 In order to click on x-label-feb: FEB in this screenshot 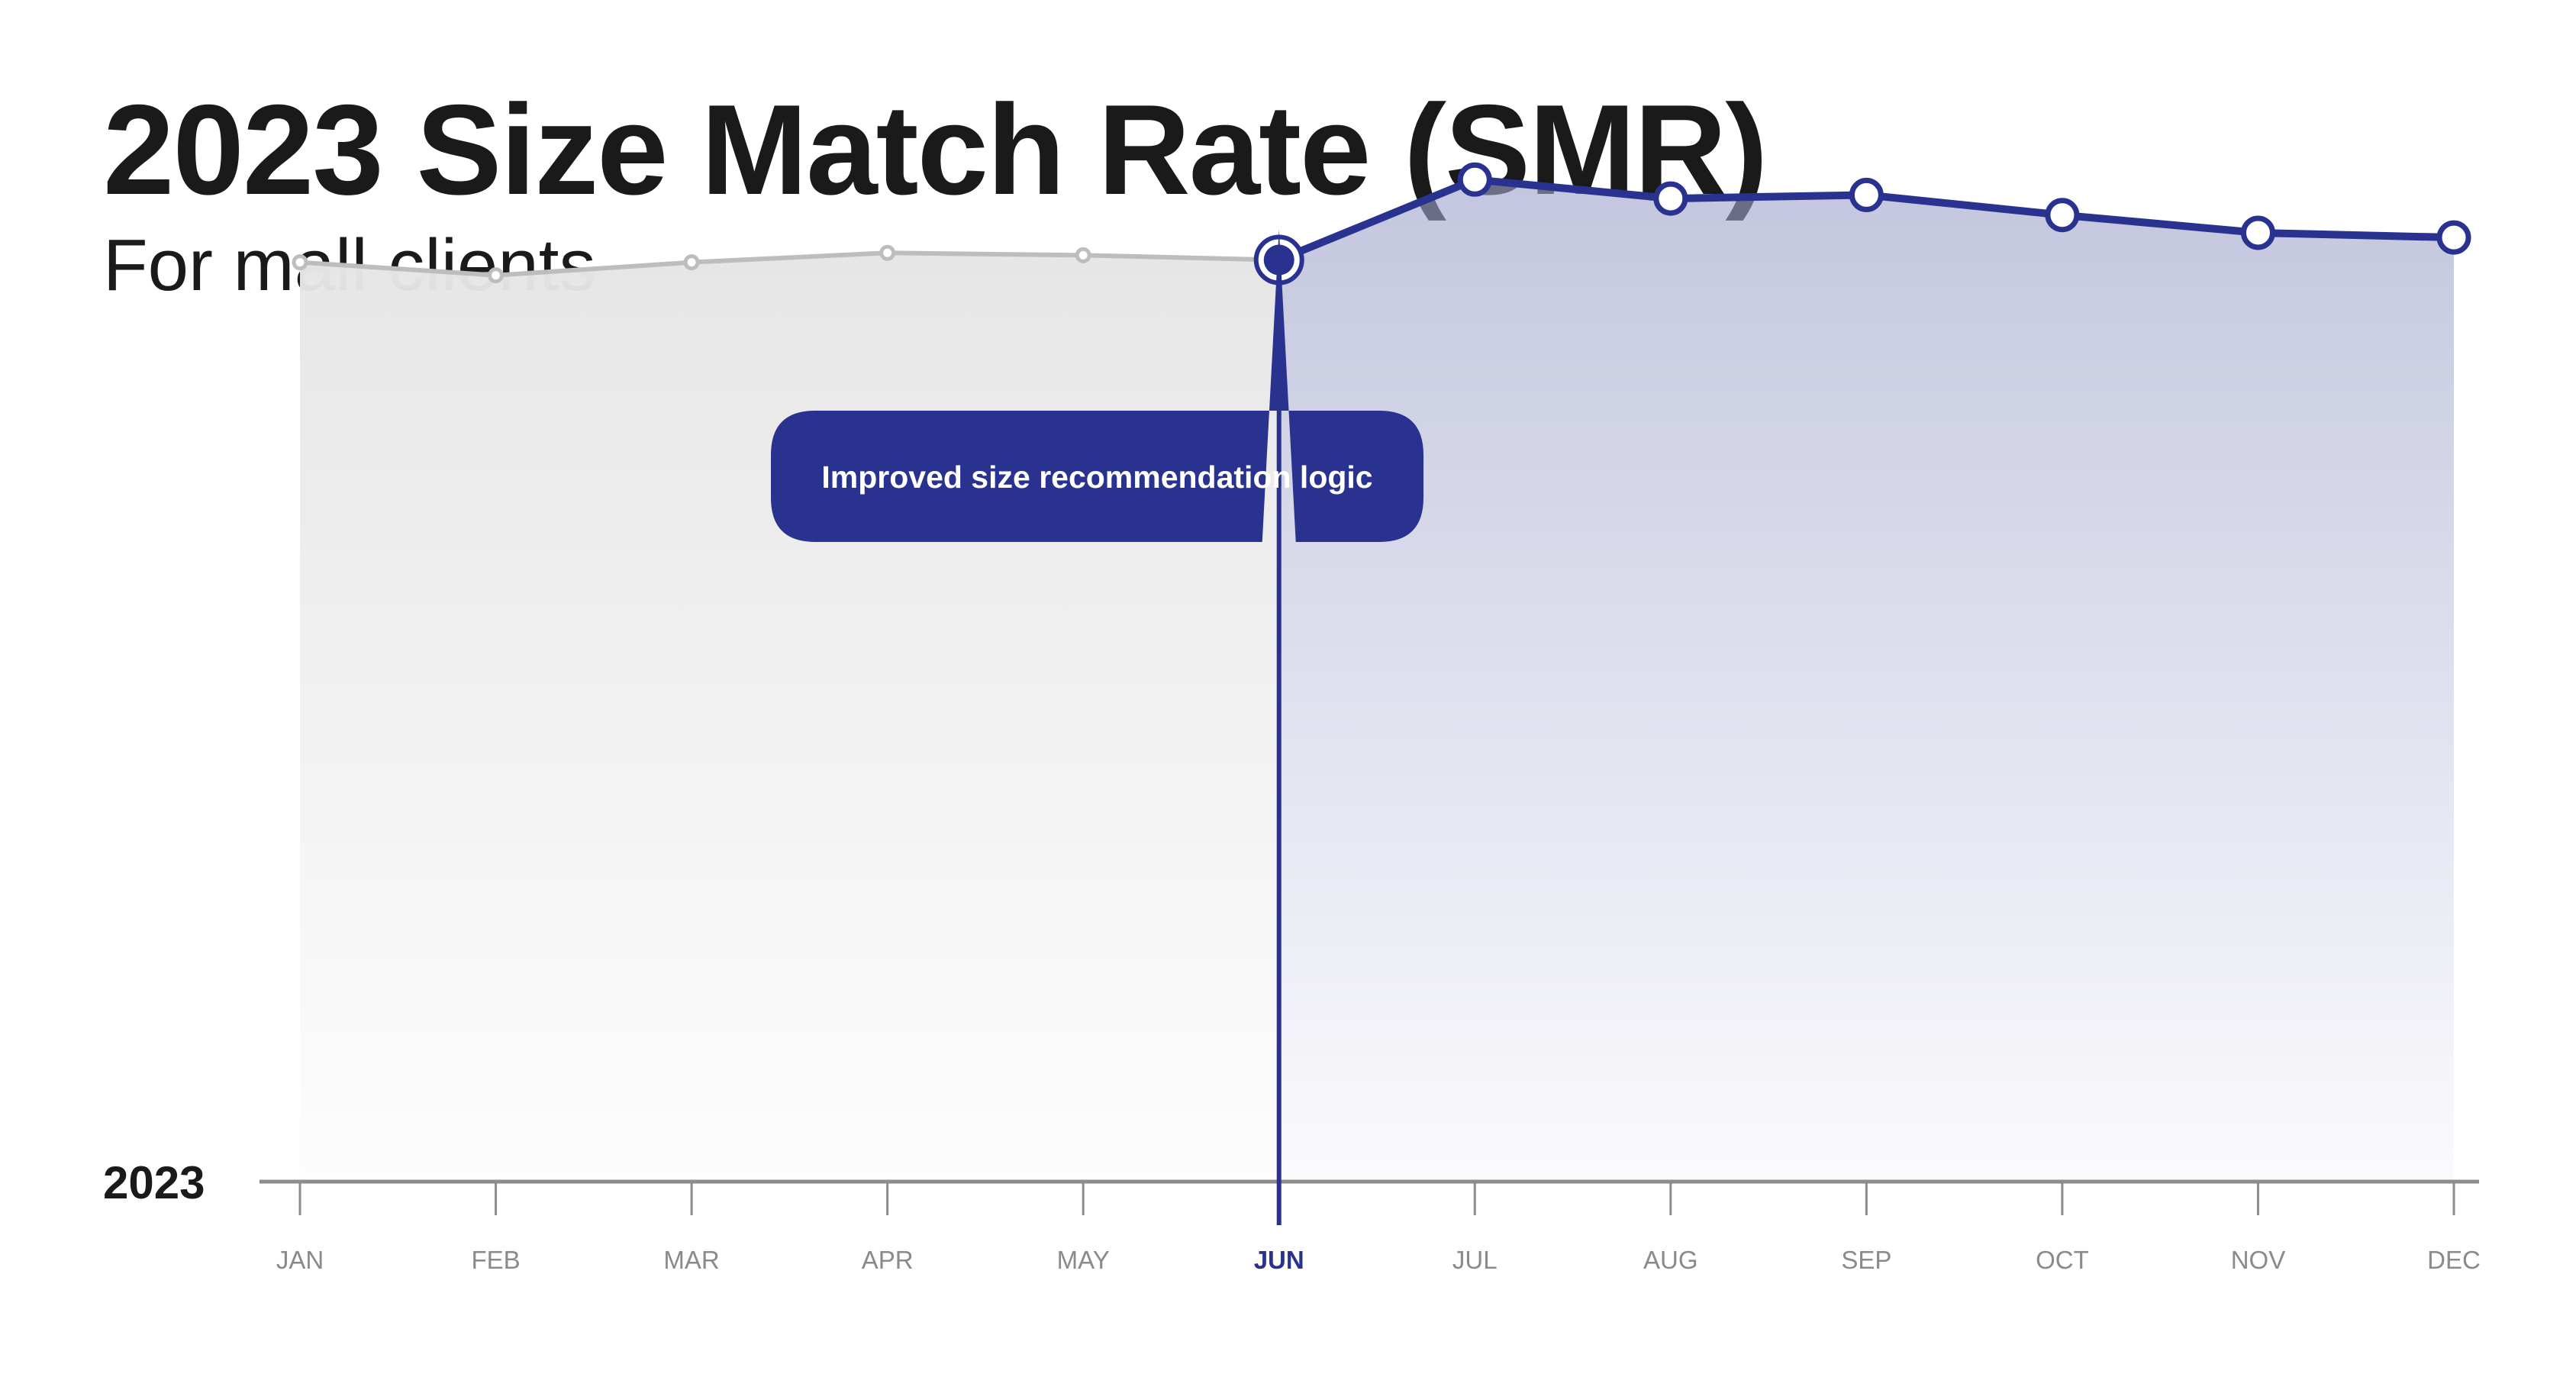, I will do `click(495, 1260)`.